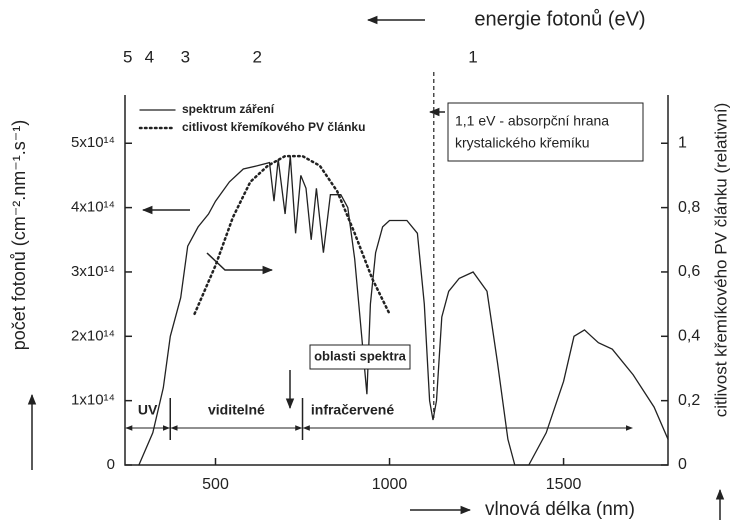  I want to click on x-axis-title: vlnová délka (nm), so click(560, 509).